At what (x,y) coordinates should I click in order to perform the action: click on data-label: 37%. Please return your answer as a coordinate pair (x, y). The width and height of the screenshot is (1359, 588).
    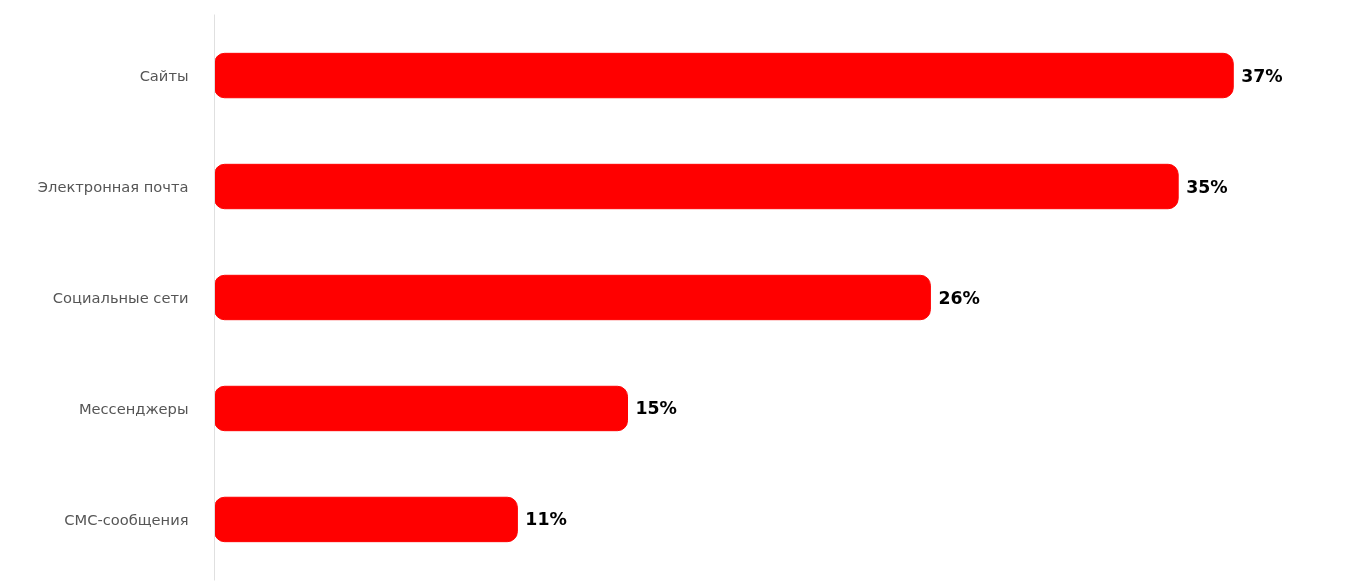
    Looking at the image, I should click on (1262, 75).